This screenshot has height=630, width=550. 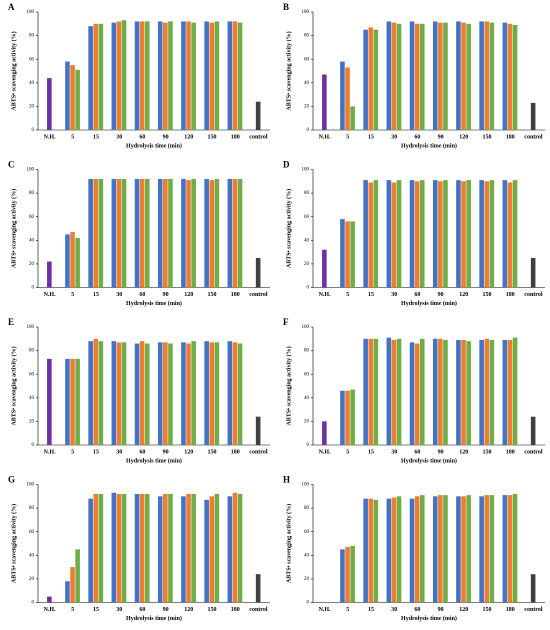 I want to click on panel-label: D, so click(x=286, y=165).